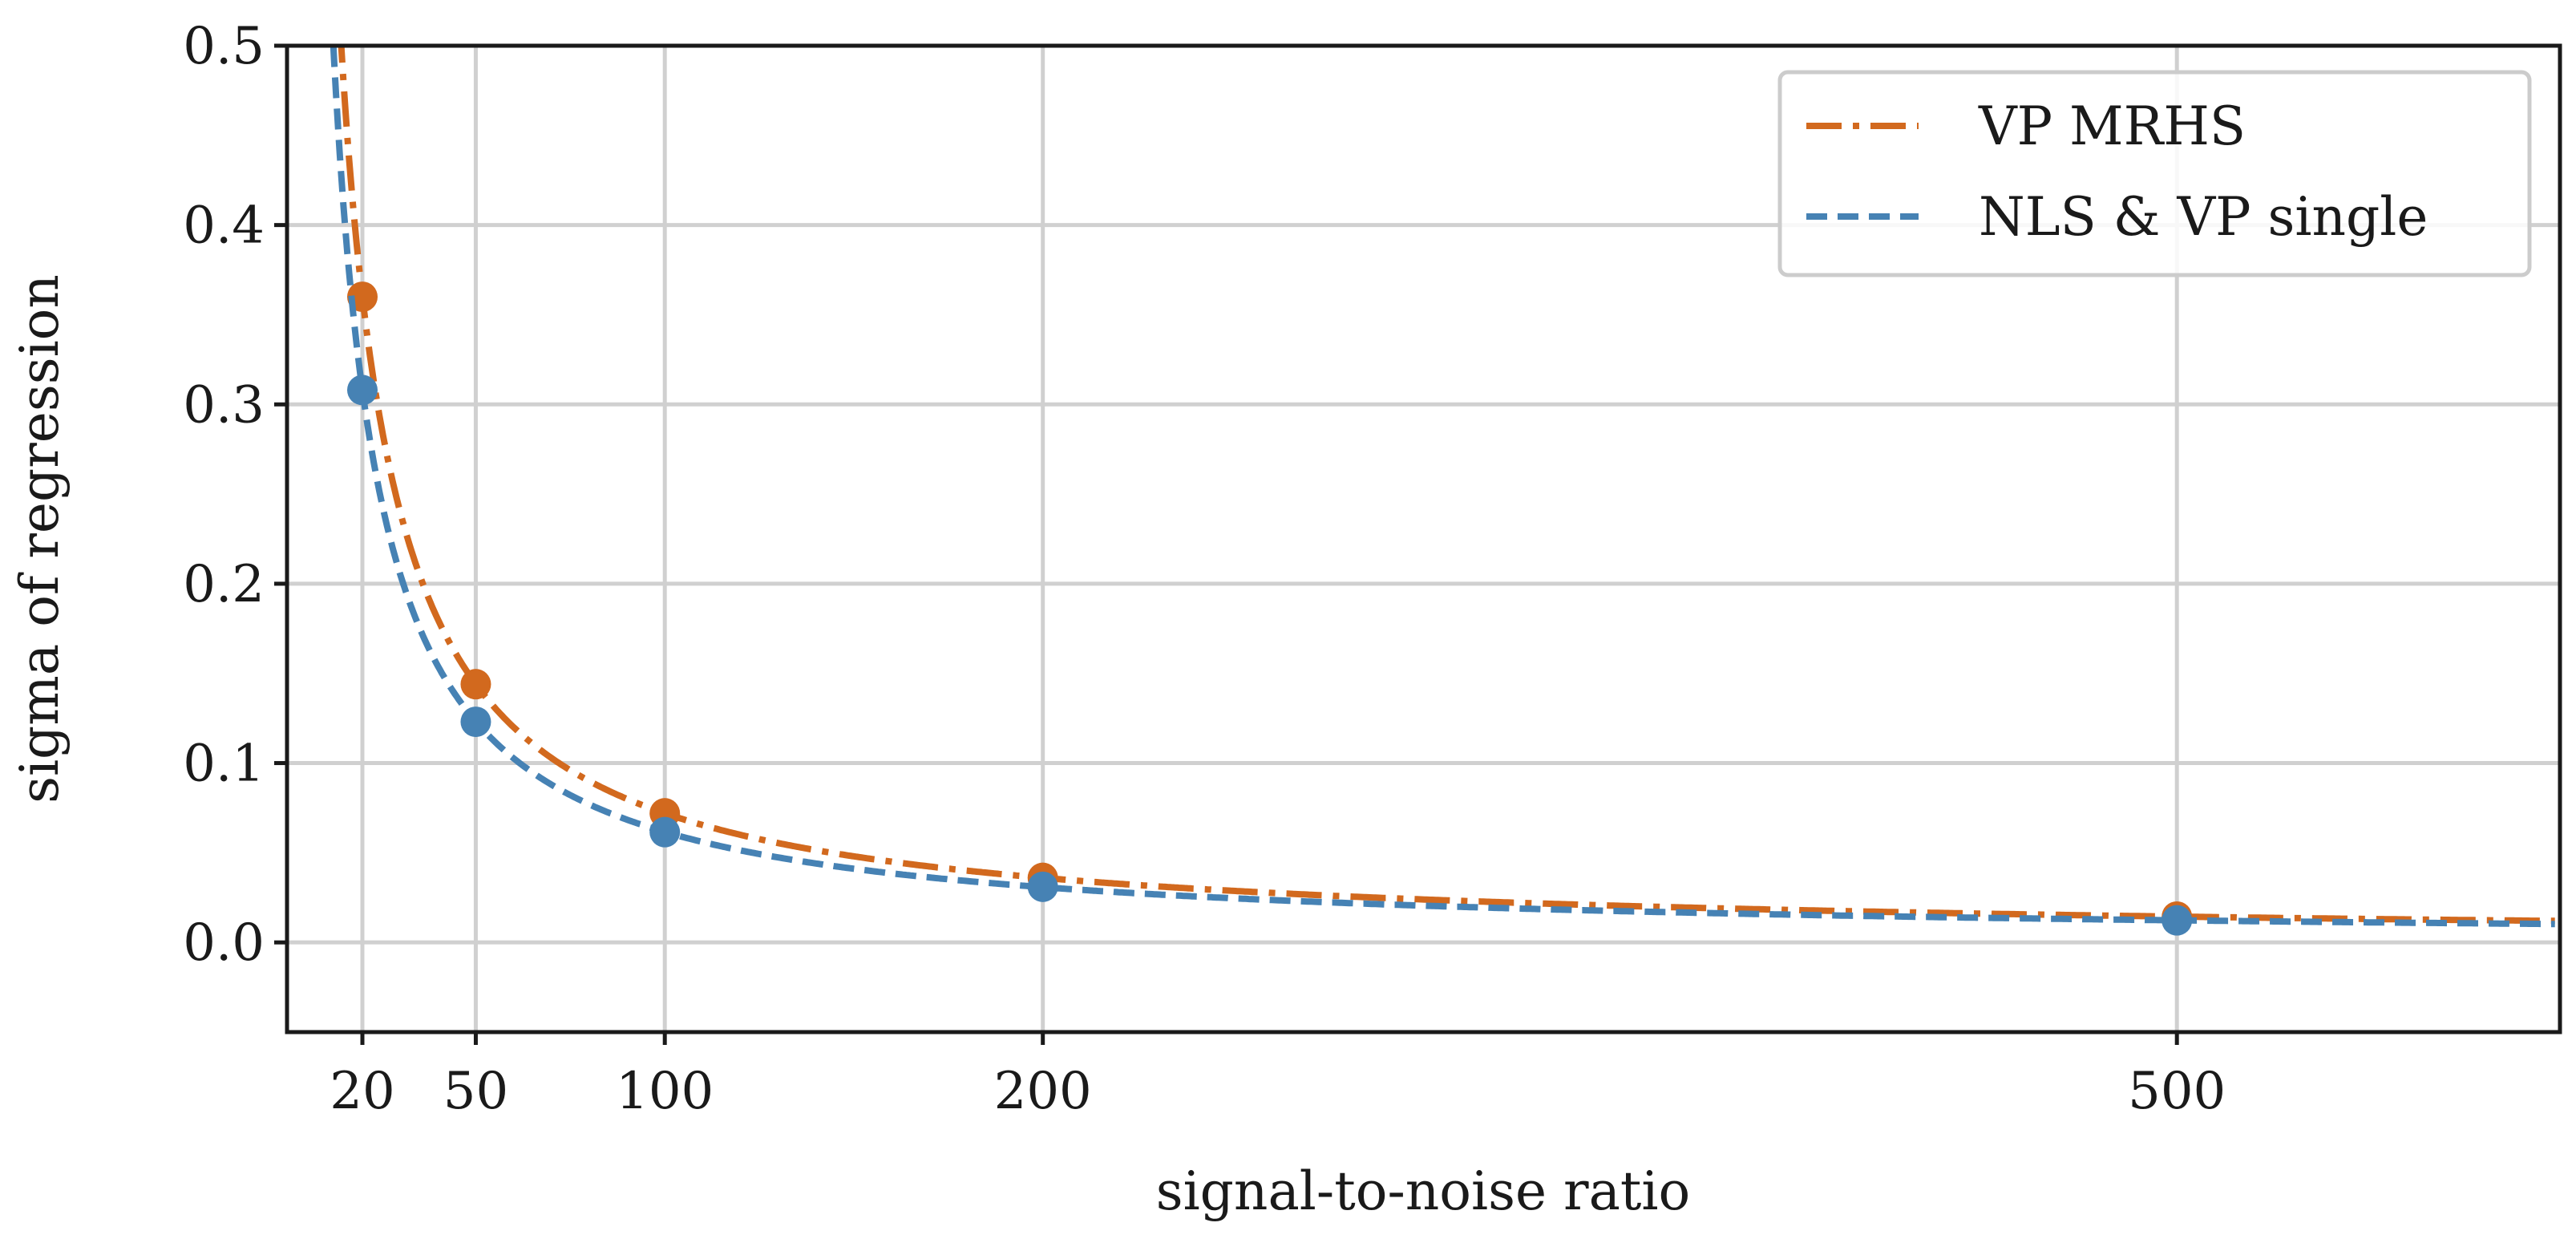 The width and height of the screenshot is (2576, 1247). I want to click on x-tick-label: 100, so click(665, 1091).